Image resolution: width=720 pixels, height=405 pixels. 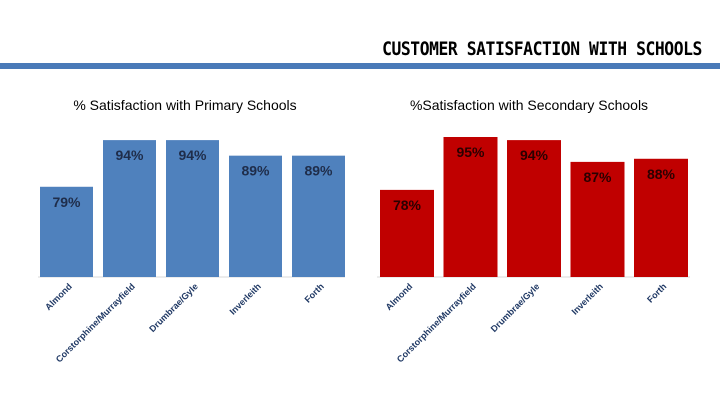 I want to click on primary-category-label-5: Forth, so click(x=314, y=292).